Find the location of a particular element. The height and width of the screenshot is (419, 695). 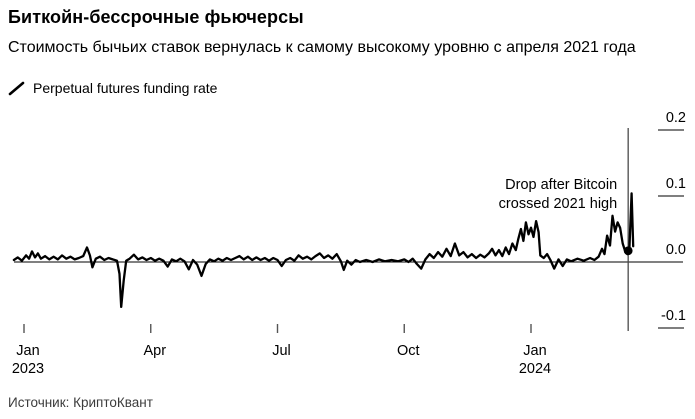

annotation-text: Drop after Bitcoin is located at coordinates (561, 185).